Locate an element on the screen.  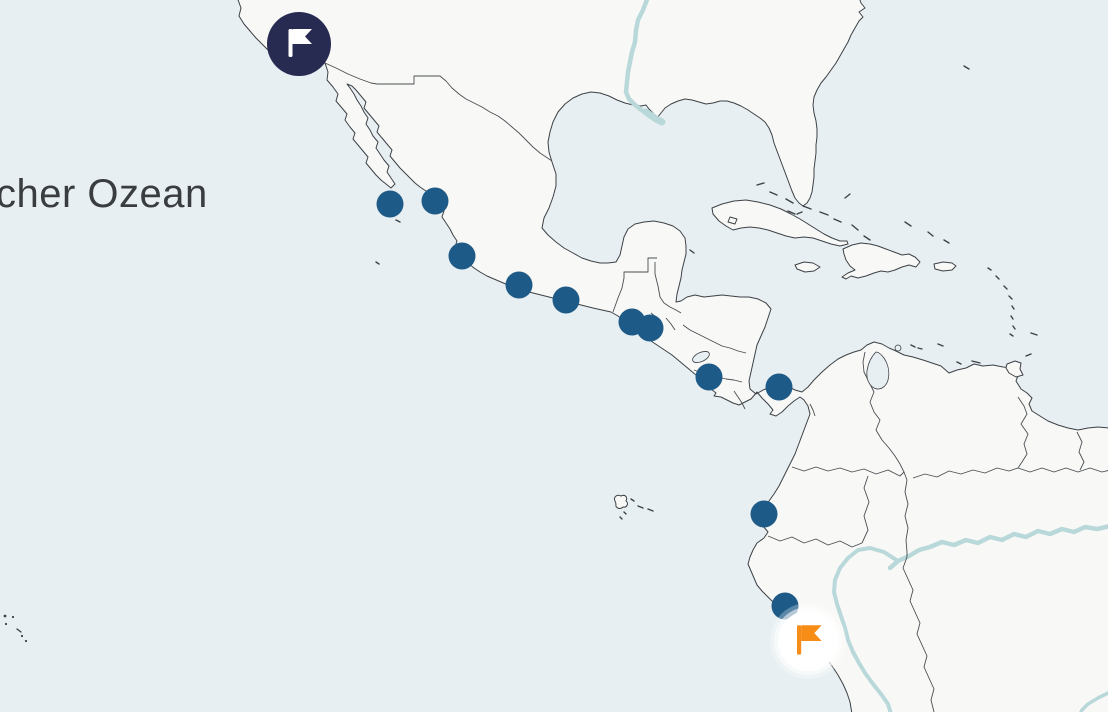
puerto-rico-island is located at coordinates (945, 266).